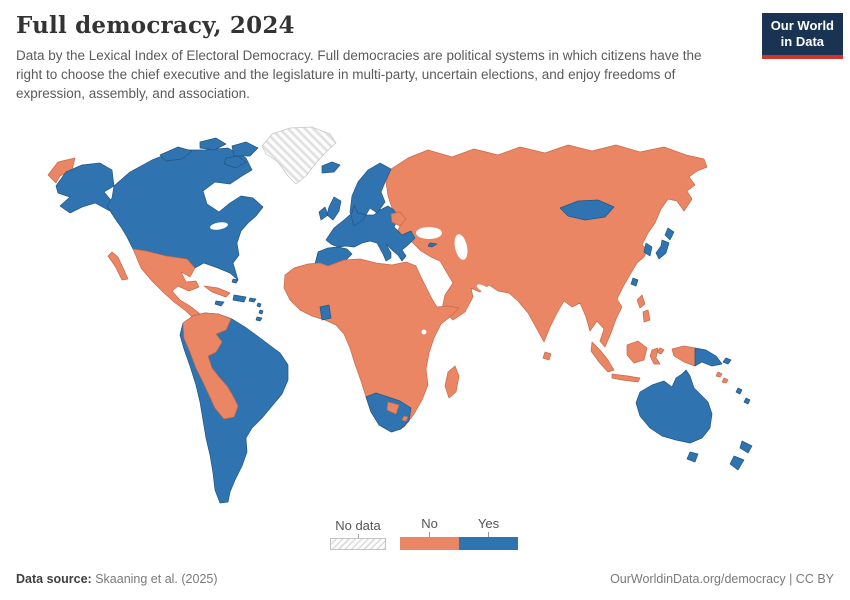 This screenshot has width=850, height=600. Describe the element at coordinates (432, 245) in the screenshot. I see `map-region-cyprus` at that location.